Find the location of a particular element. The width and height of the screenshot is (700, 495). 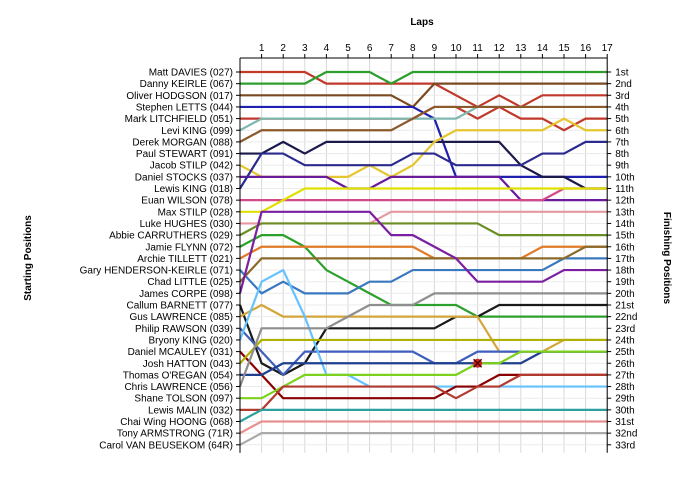

finishing-position-label: 1st is located at coordinates (622, 73).